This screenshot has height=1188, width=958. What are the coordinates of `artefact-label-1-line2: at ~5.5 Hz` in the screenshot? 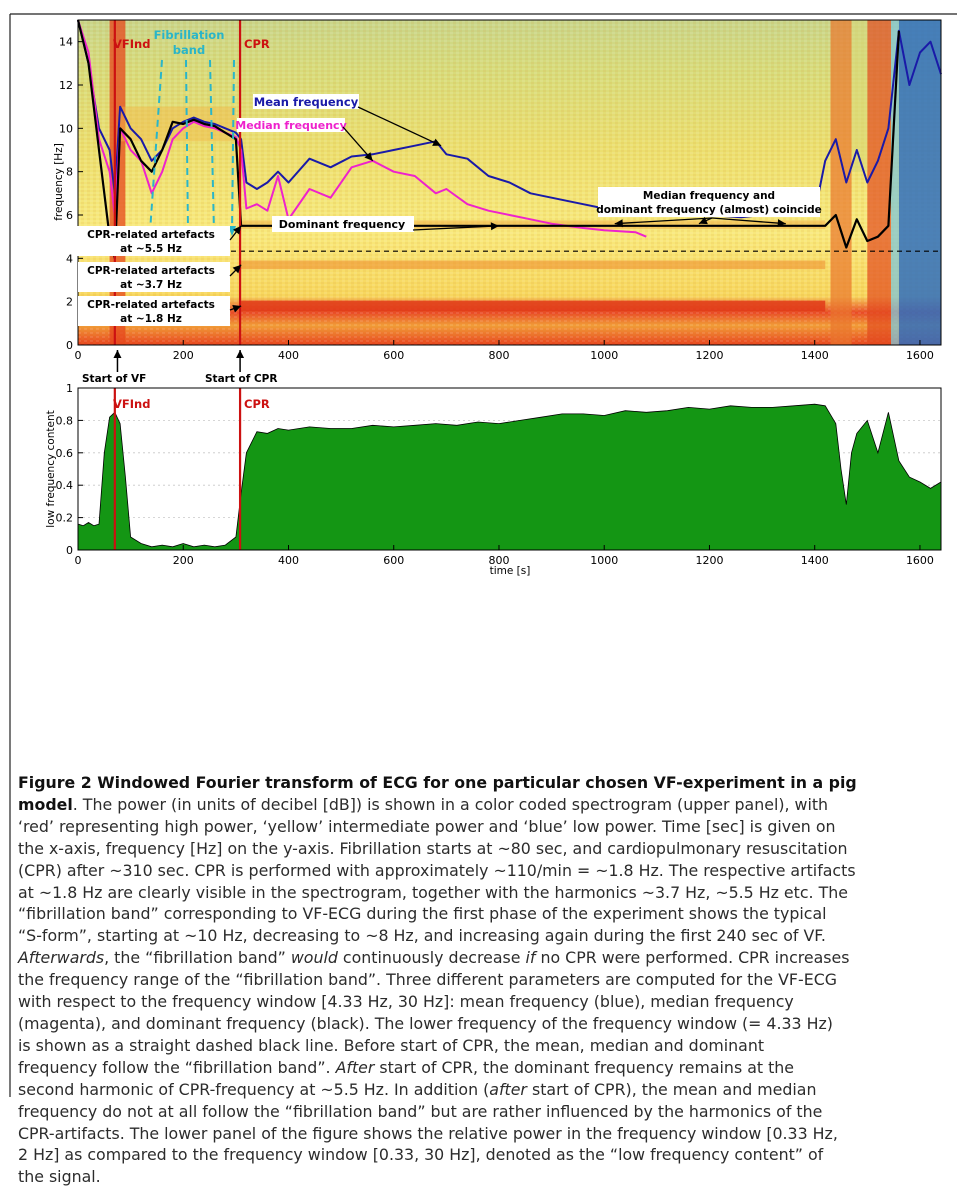 It's located at (151, 249).